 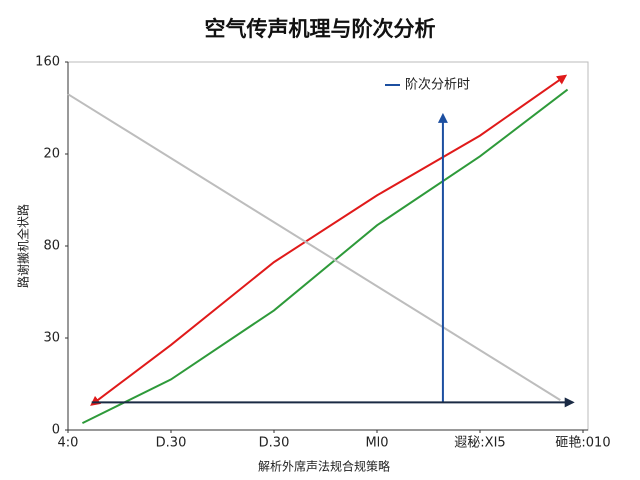 What do you see at coordinates (479, 443) in the screenshot?
I see `x-tick-label: 遐秘:XI5` at bounding box center [479, 443].